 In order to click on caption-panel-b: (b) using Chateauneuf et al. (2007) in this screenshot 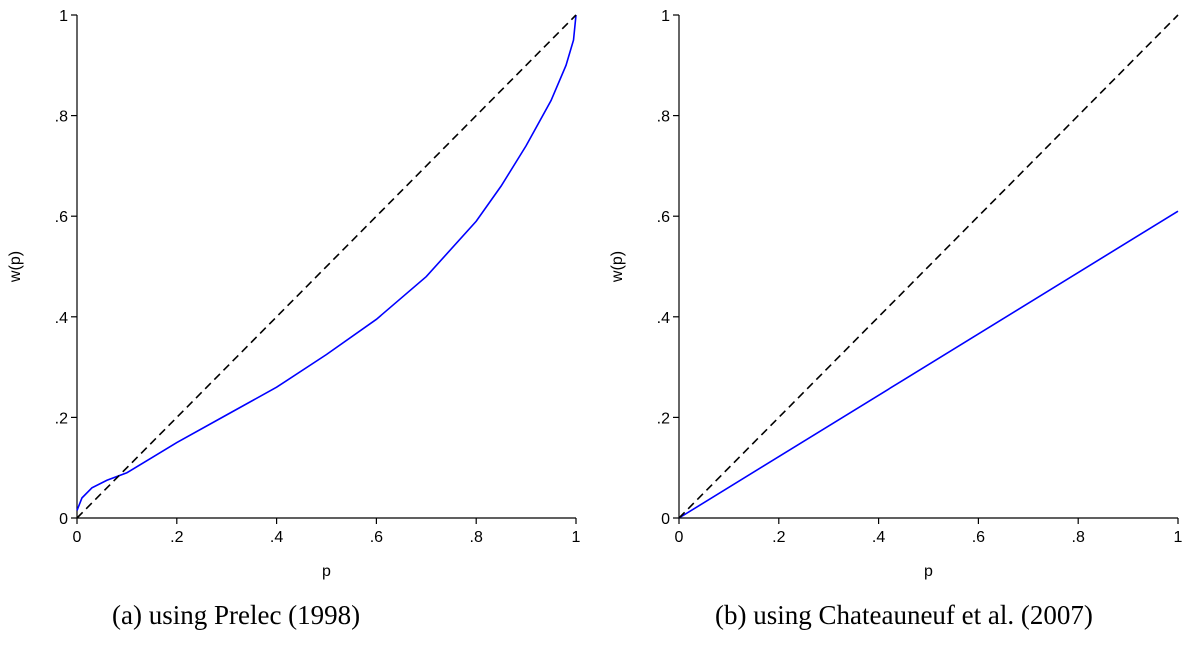, I will do `click(904, 615)`.